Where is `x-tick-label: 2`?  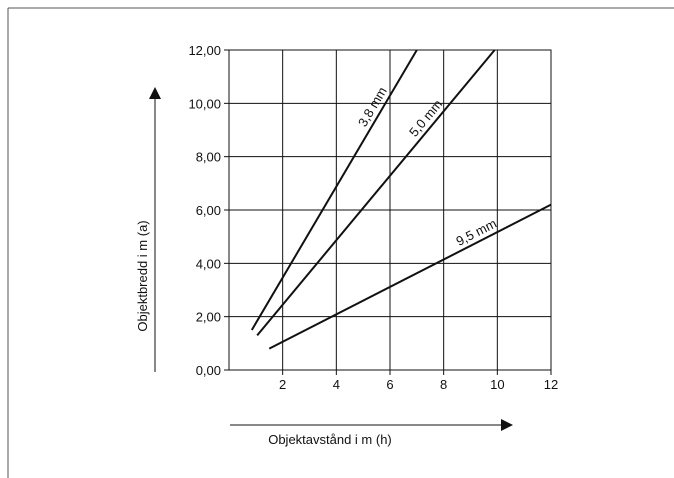
x-tick-label: 2 is located at coordinates (282, 384).